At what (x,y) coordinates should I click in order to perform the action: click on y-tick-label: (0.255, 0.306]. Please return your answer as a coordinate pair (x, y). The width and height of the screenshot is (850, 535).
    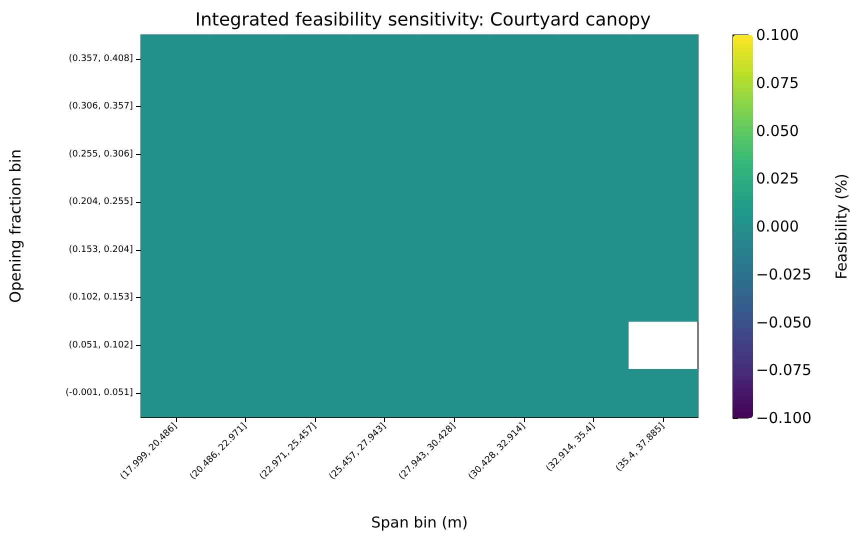
    Looking at the image, I should click on (100, 154).